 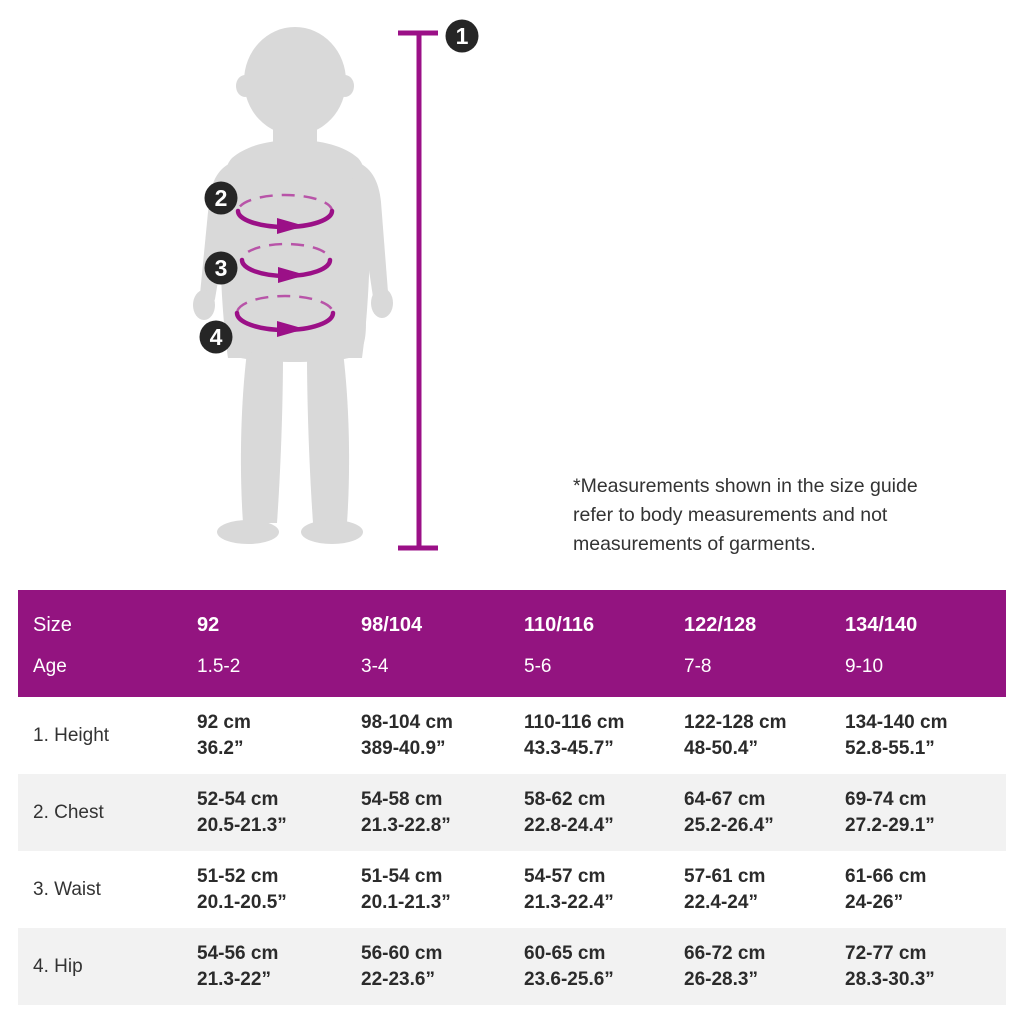 I want to click on waist-measure-ellipse, so click(x=286, y=262).